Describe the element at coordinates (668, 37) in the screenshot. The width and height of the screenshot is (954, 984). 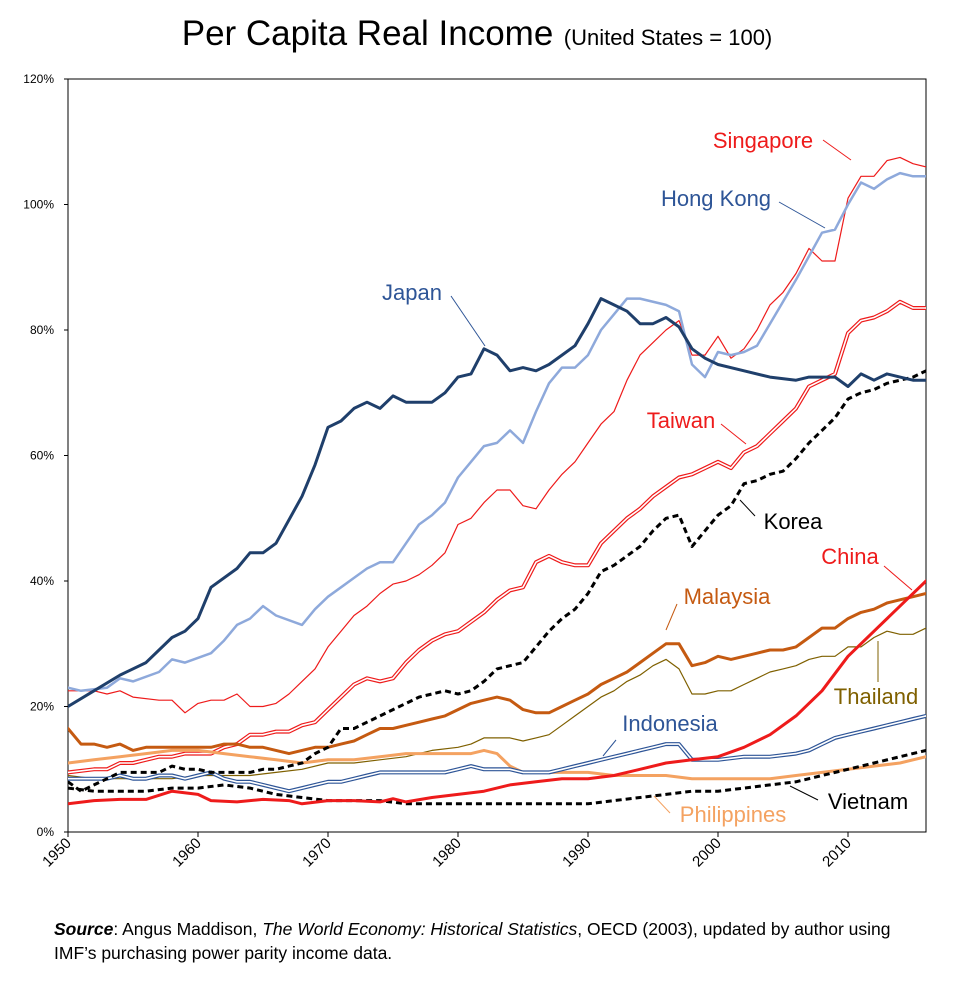
I see `chart-subtitle: (United States = 100)` at that location.